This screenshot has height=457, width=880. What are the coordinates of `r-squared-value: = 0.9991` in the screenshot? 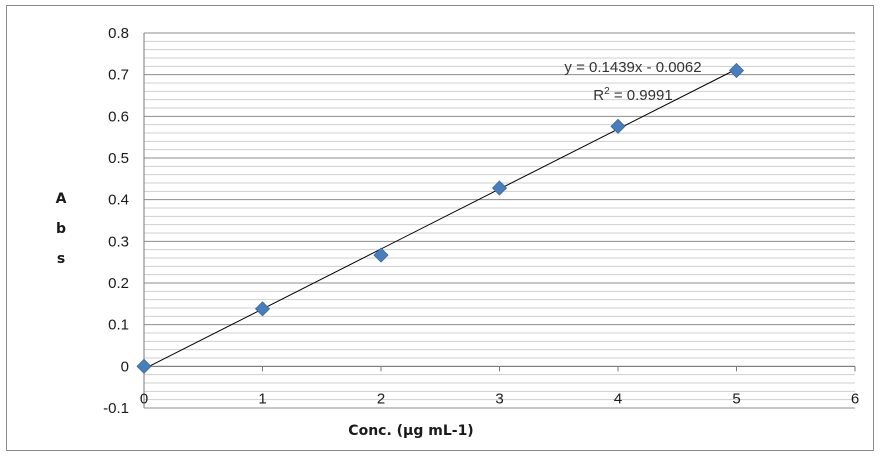 It's located at (641, 95).